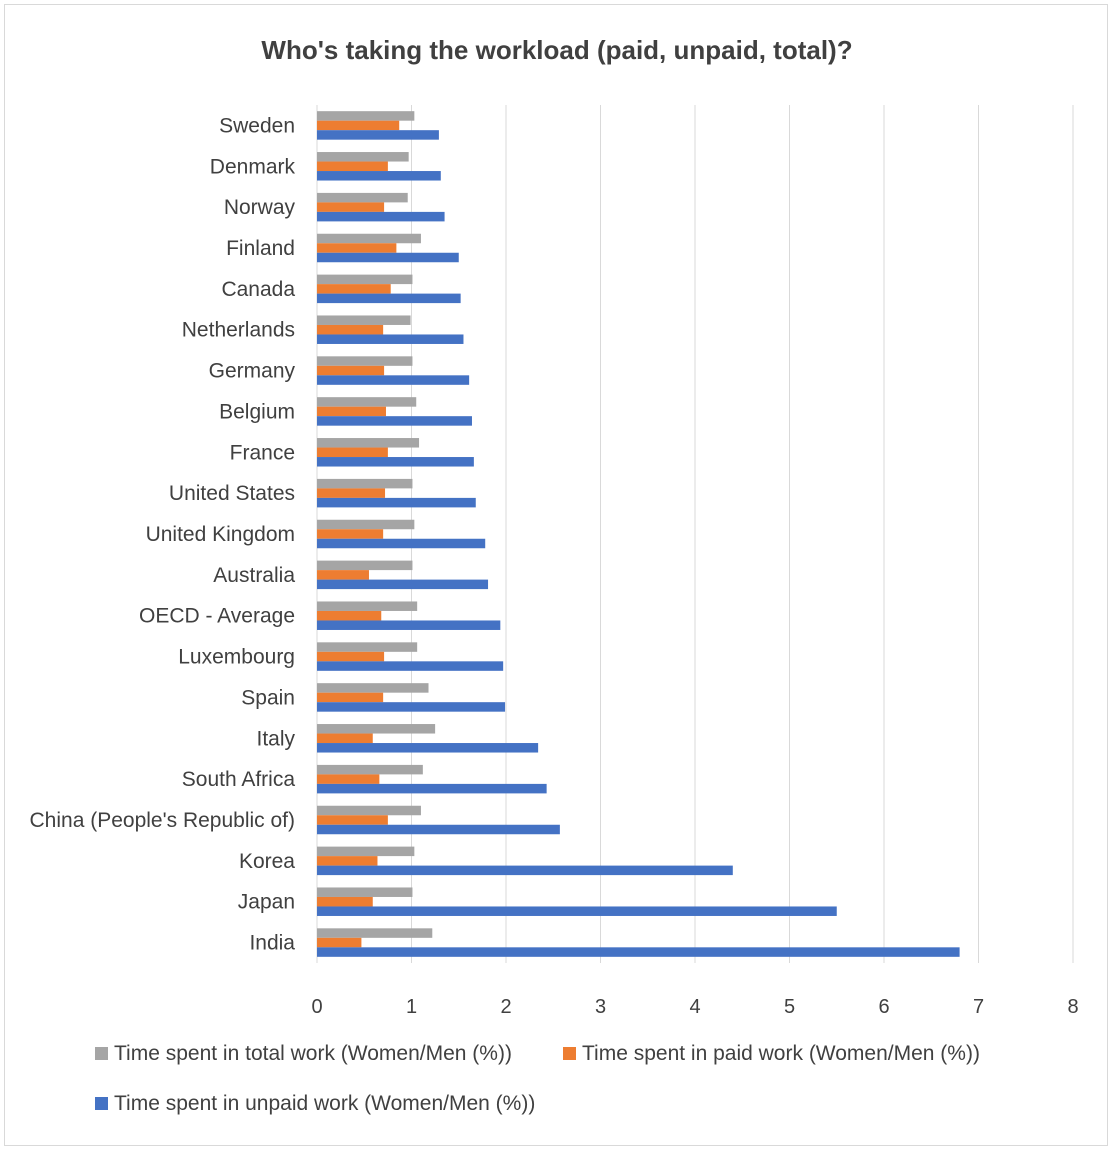  I want to click on category-label: Norway, so click(260, 207).